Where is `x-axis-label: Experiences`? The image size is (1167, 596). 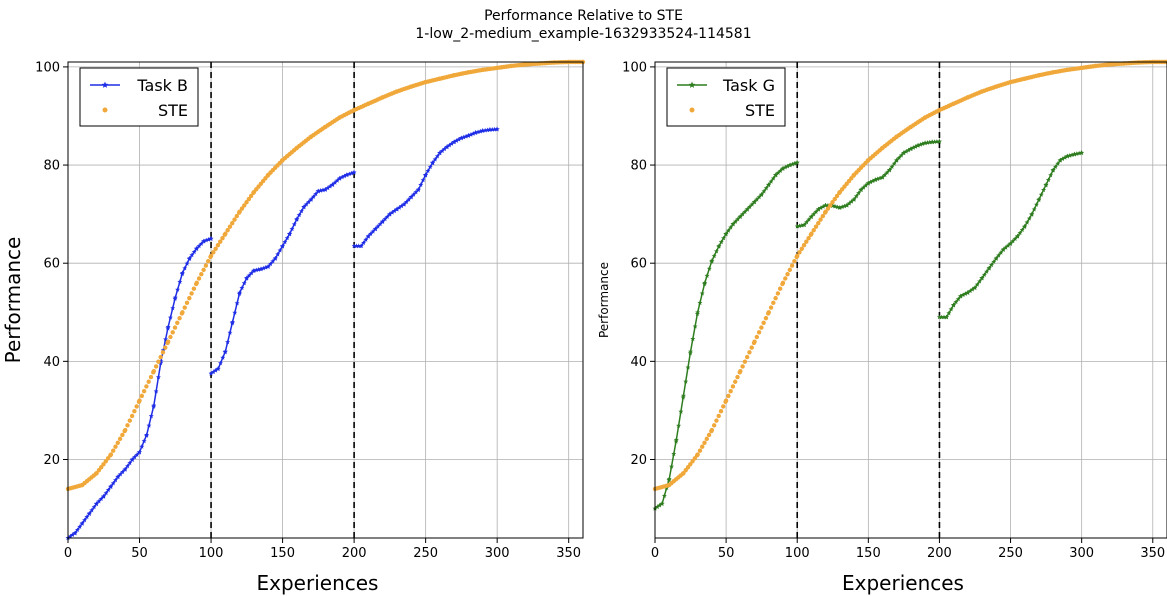 x-axis-label: Experiences is located at coordinates (318, 583).